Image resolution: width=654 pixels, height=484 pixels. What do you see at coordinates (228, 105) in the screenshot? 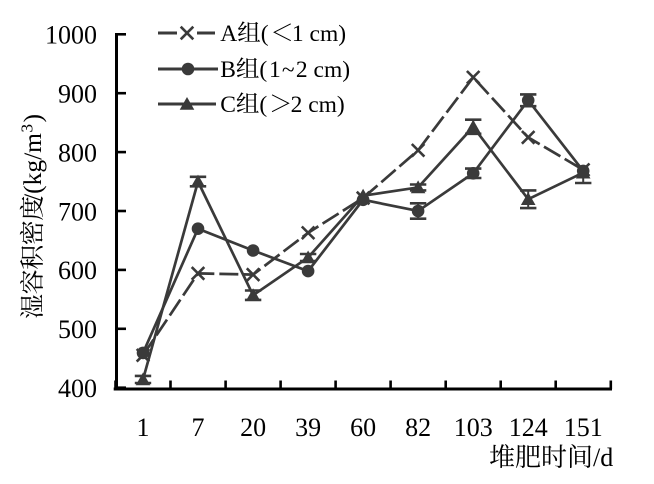
I see `svg-text: C` at bounding box center [228, 105].